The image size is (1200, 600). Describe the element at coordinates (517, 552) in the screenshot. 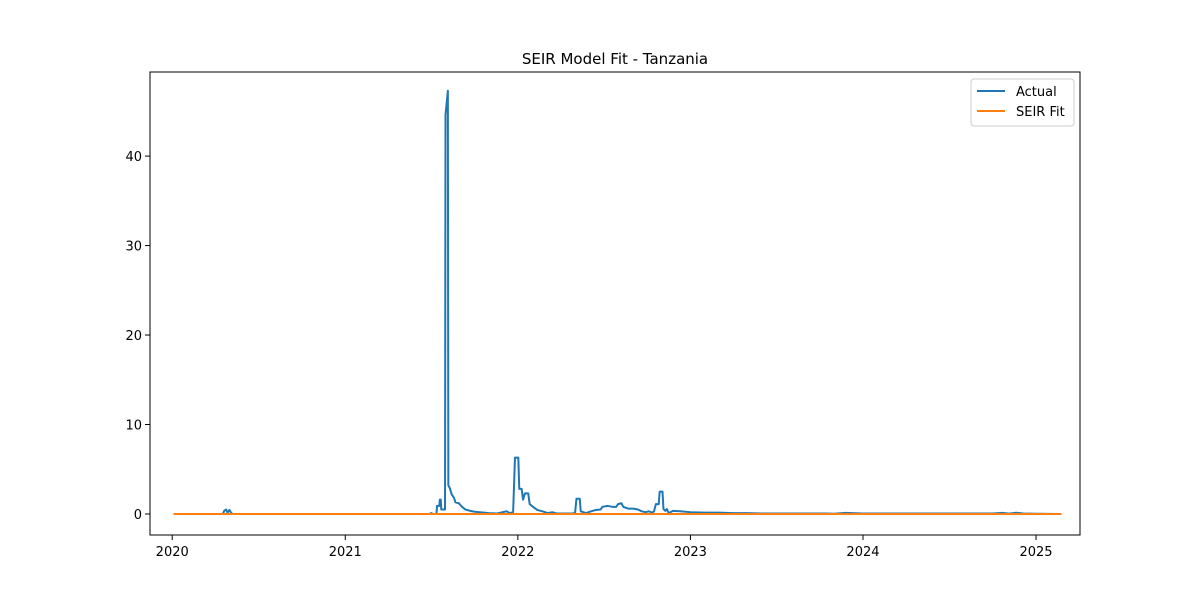

I see `x-tick-label: 2022` at that location.